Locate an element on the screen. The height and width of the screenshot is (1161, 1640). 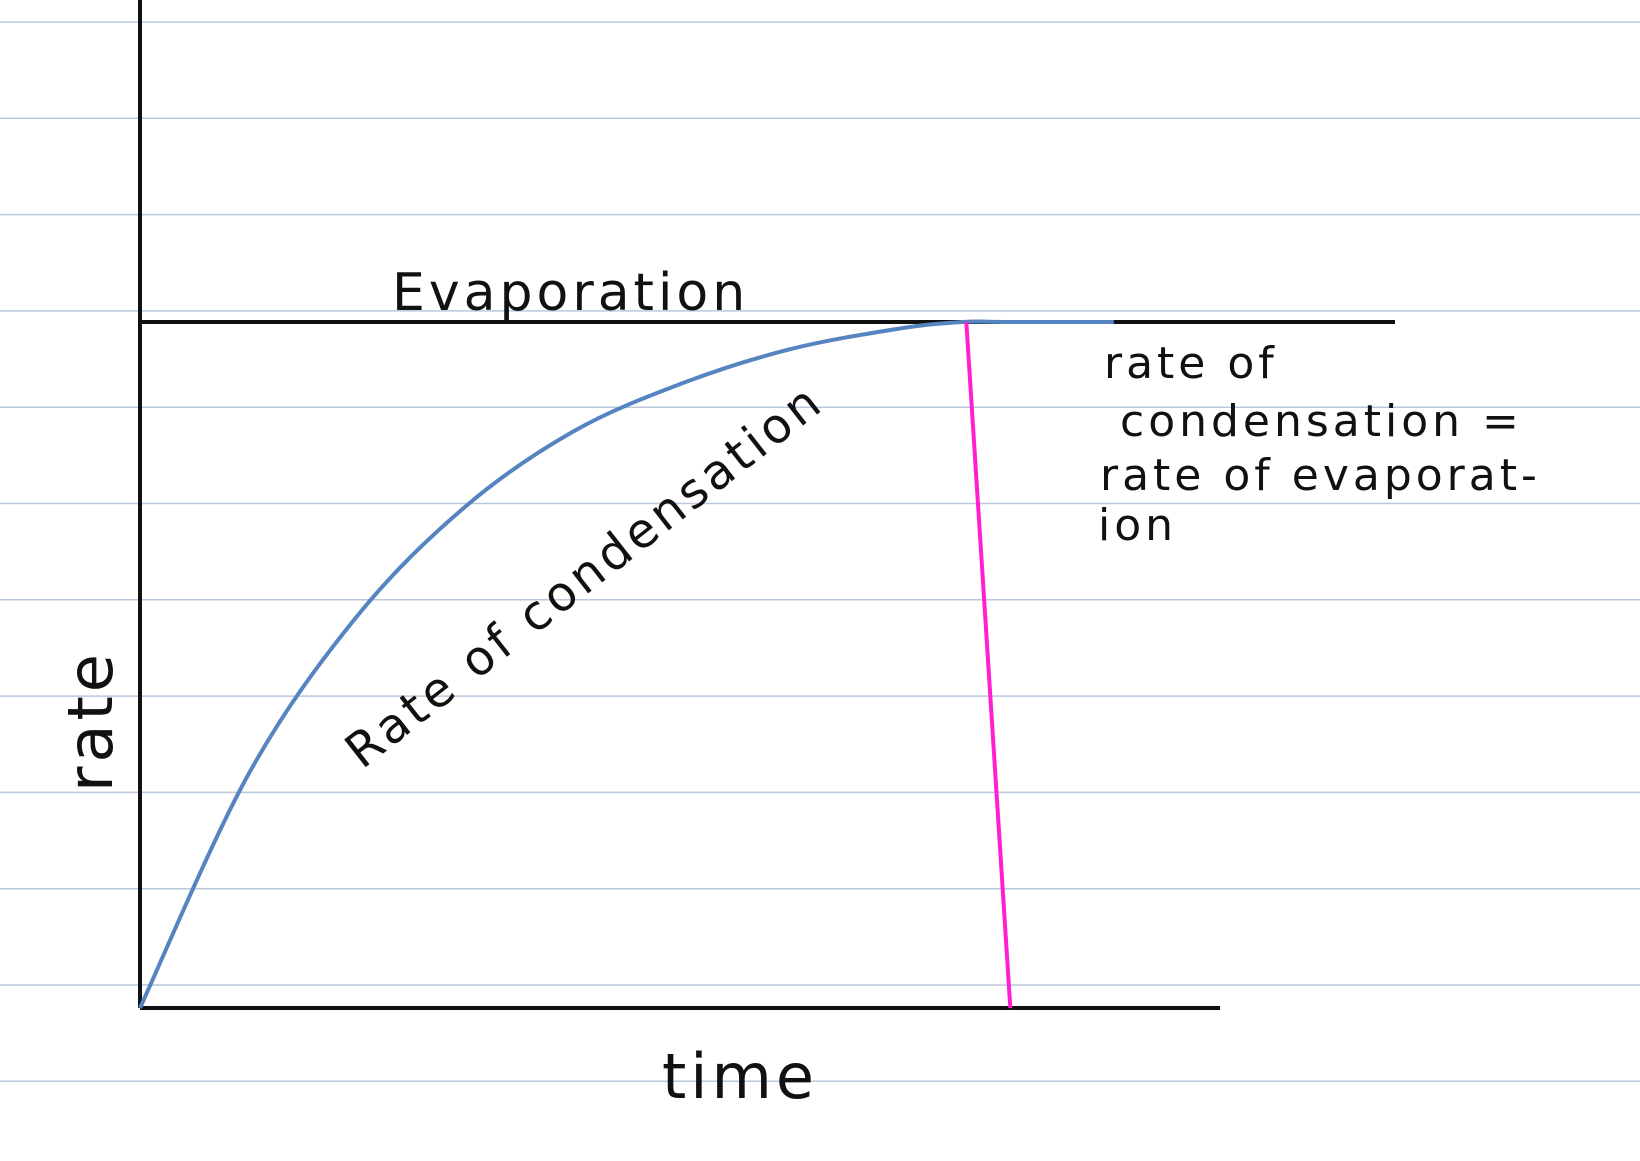
equilibrium-annotation-line-1: rate of is located at coordinates (1191, 363).